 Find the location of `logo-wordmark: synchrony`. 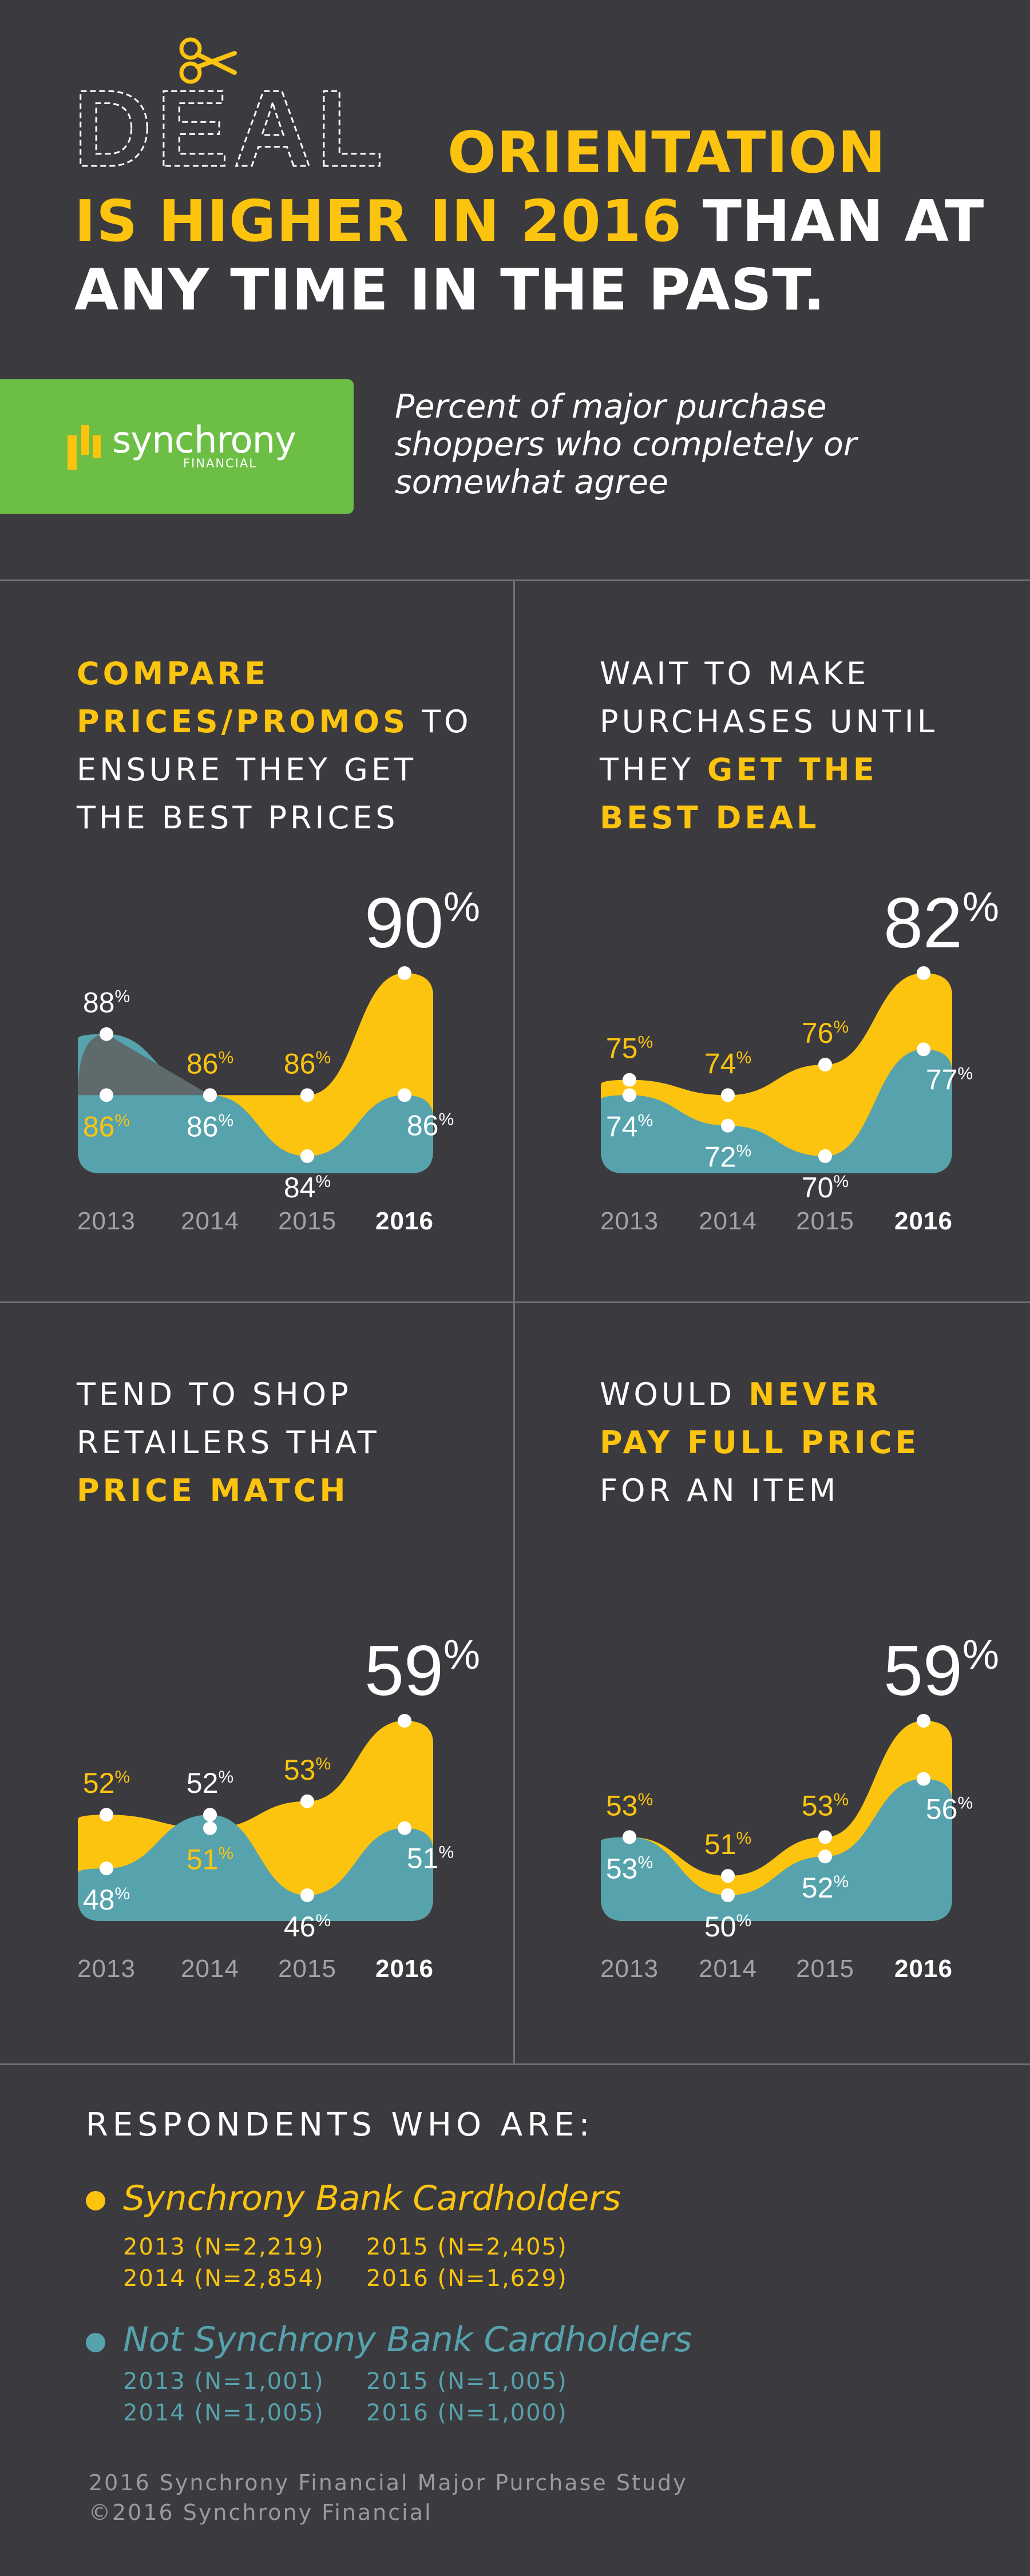

logo-wordmark: synchrony is located at coordinates (204, 440).